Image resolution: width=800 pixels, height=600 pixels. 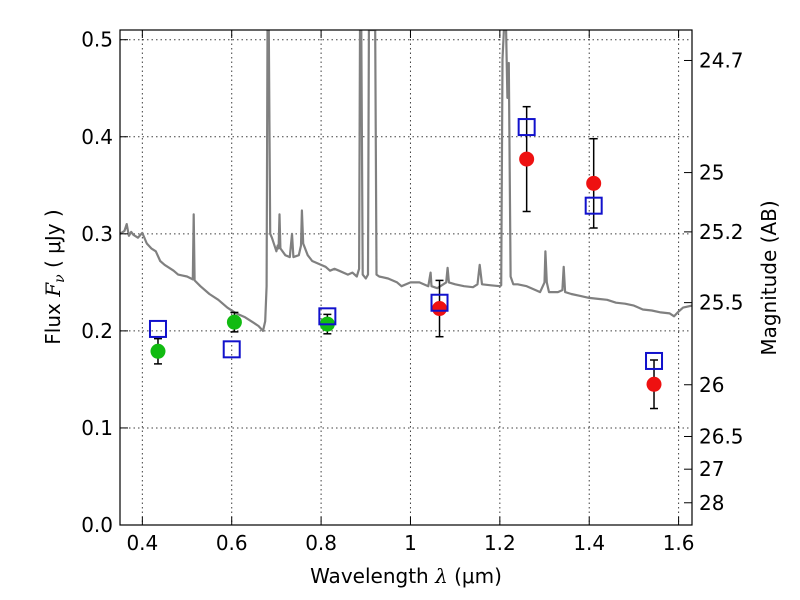 I want to click on y2-tick-label: 26.5, so click(x=721, y=436).